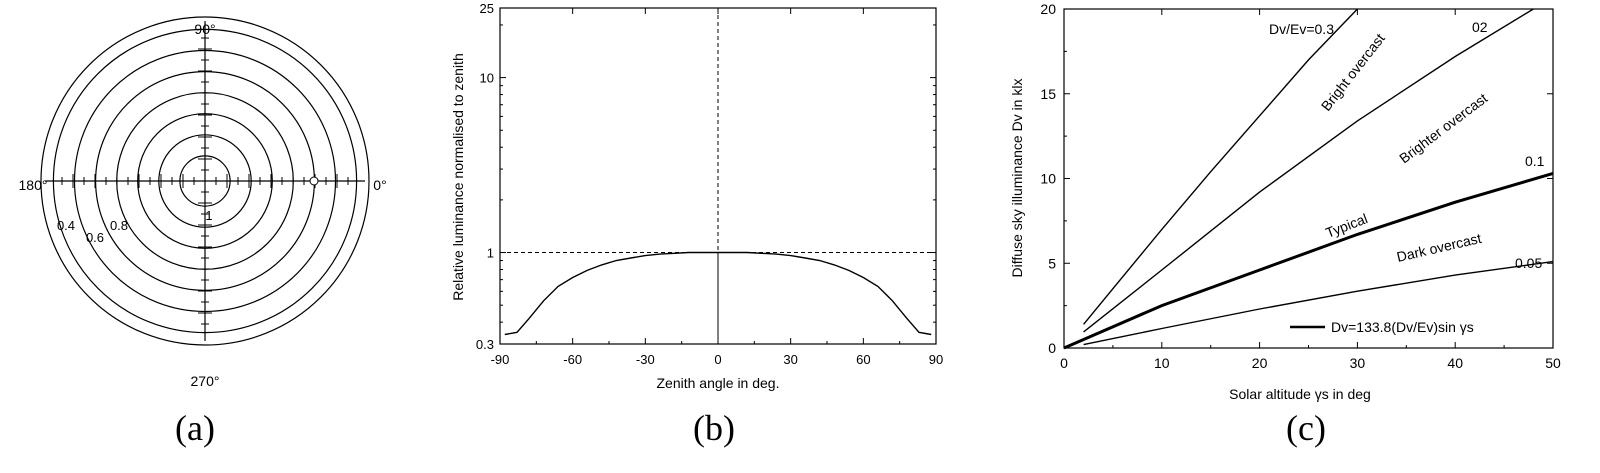 The height and width of the screenshot is (473, 1600). I want to click on y-tick-label: 15, so click(1048, 94).